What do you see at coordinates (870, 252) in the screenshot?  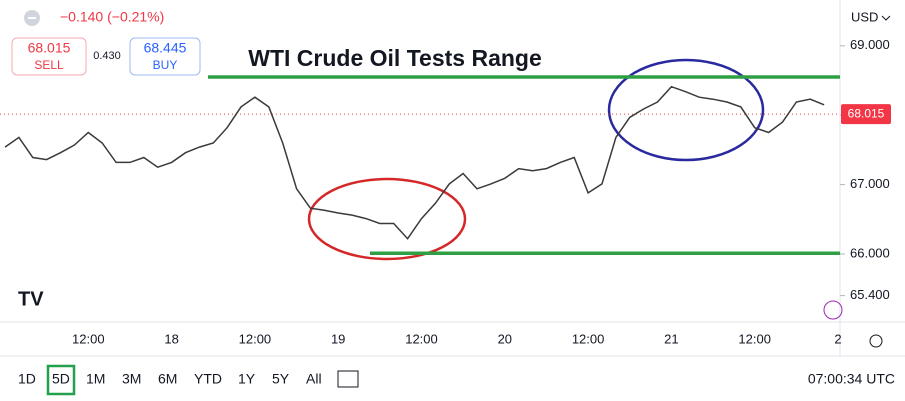 I see `y-tick-label: 66.000` at bounding box center [870, 252].